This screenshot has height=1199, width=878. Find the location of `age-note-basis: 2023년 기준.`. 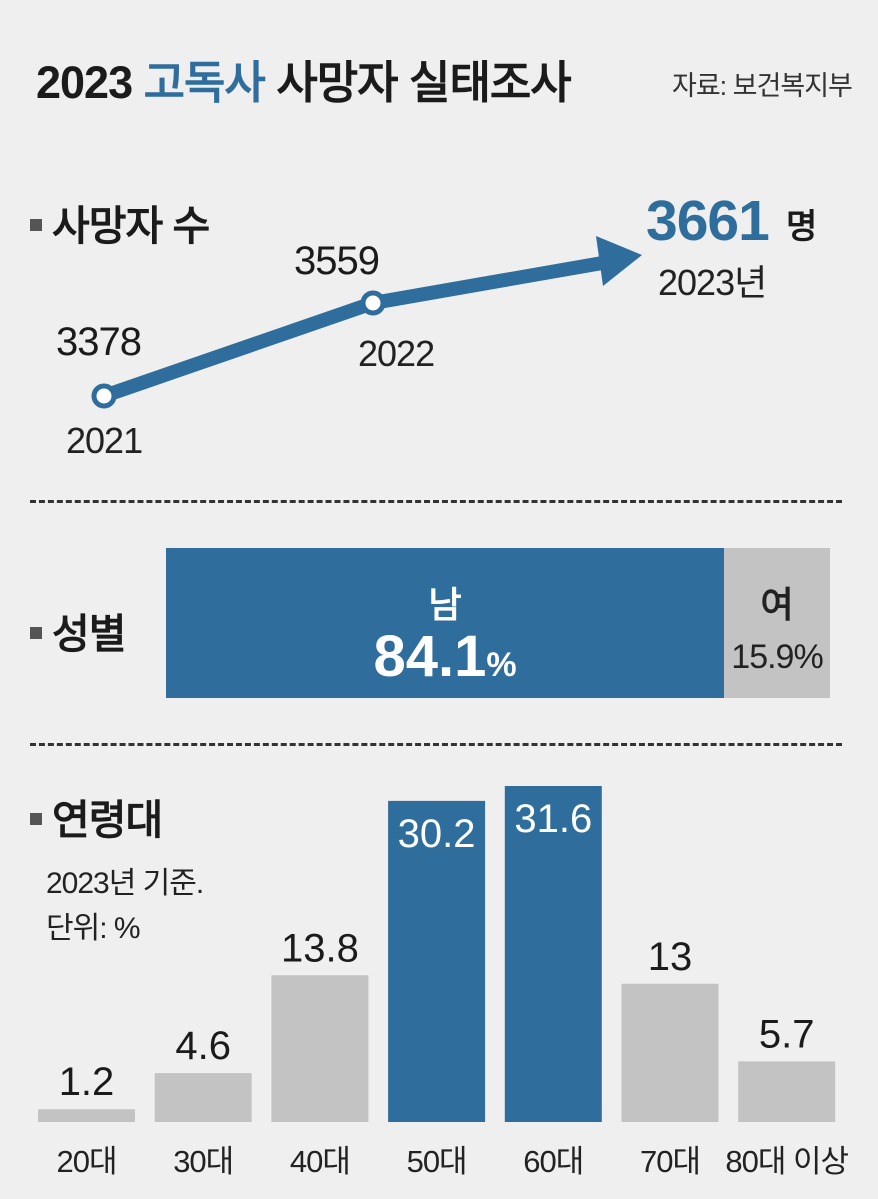

age-note-basis: 2023년 기준. is located at coordinates (125, 883).